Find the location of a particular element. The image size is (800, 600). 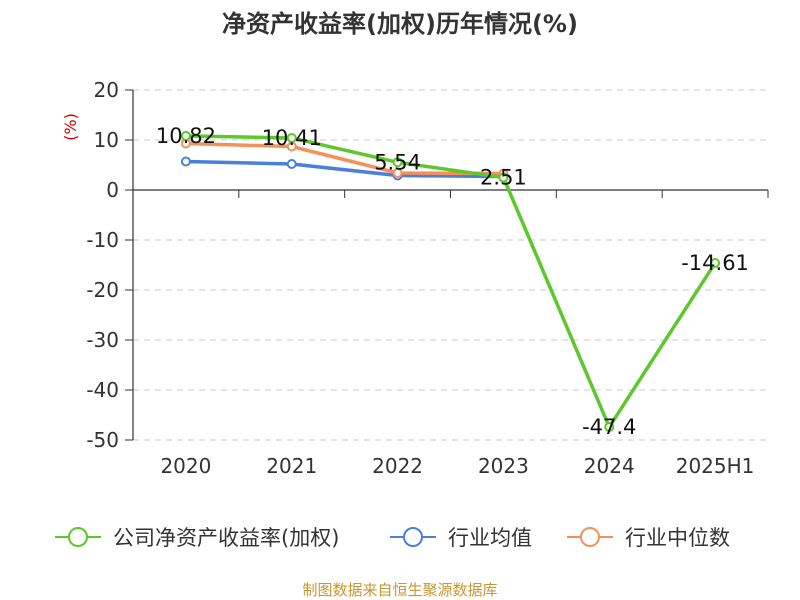

x-tick-label: 2025H1 is located at coordinates (715, 466).